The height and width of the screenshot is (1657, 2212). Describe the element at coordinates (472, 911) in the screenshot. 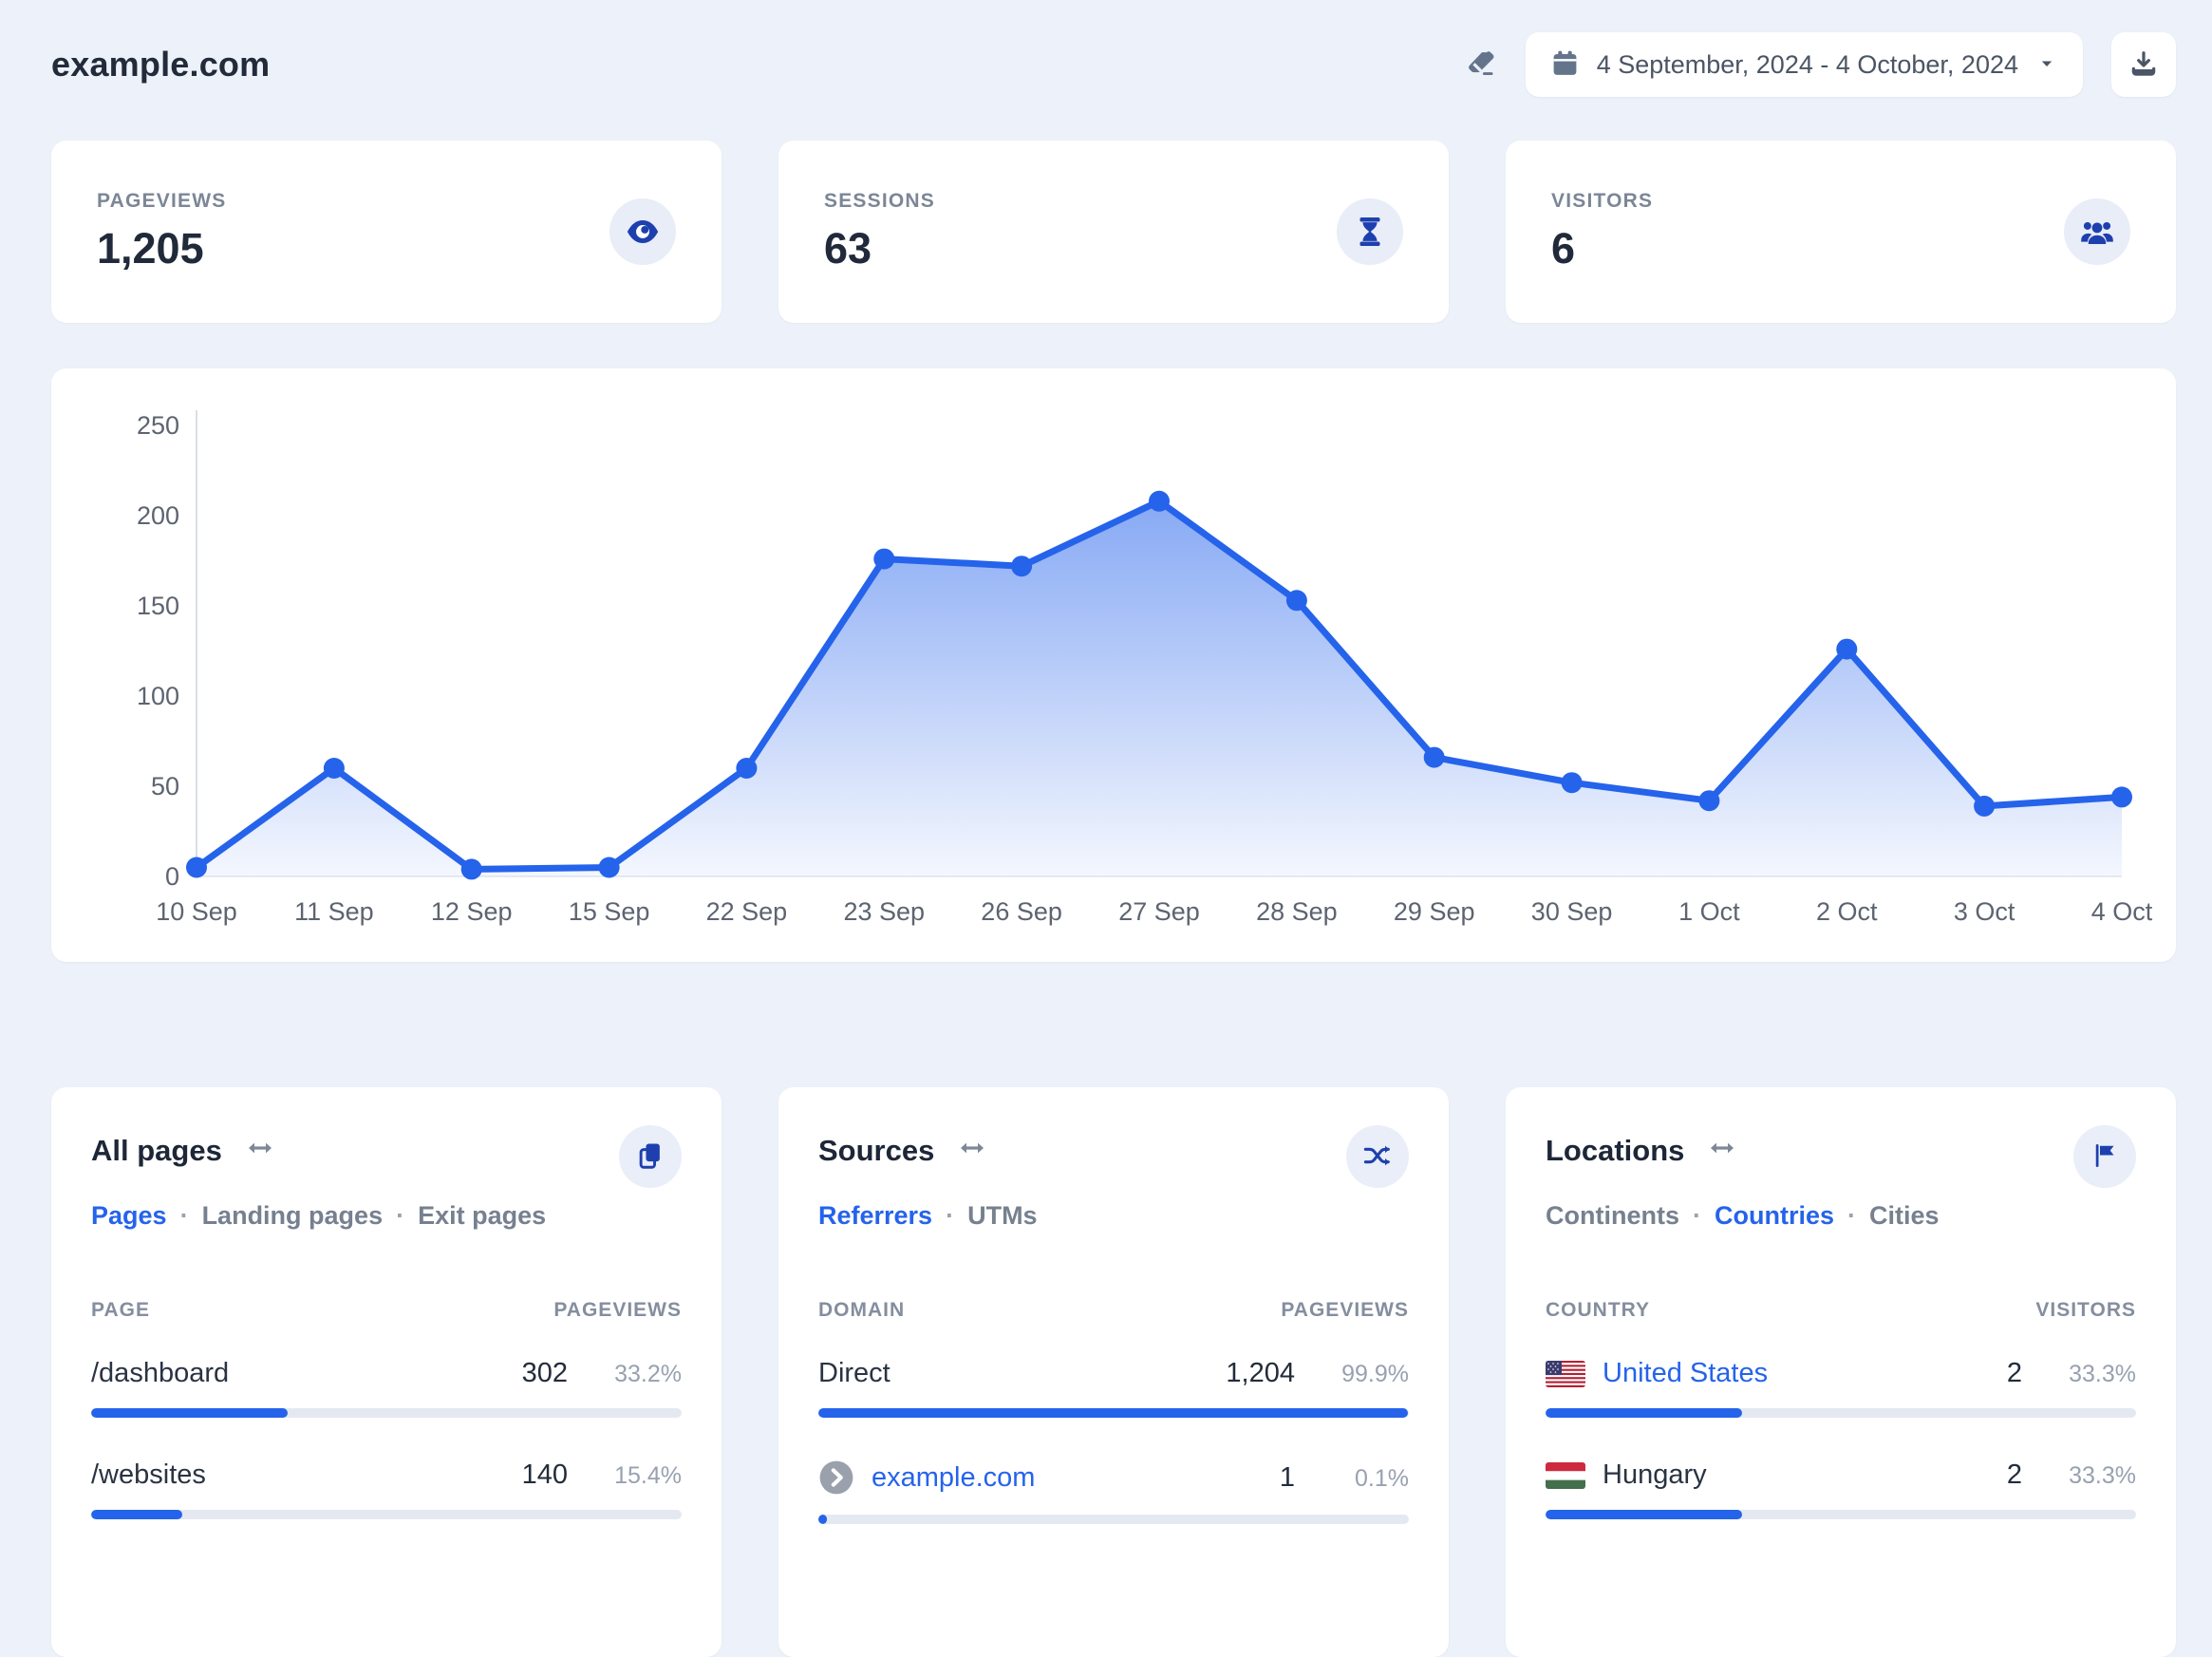

I see `svg-text: 12 Sep` at that location.